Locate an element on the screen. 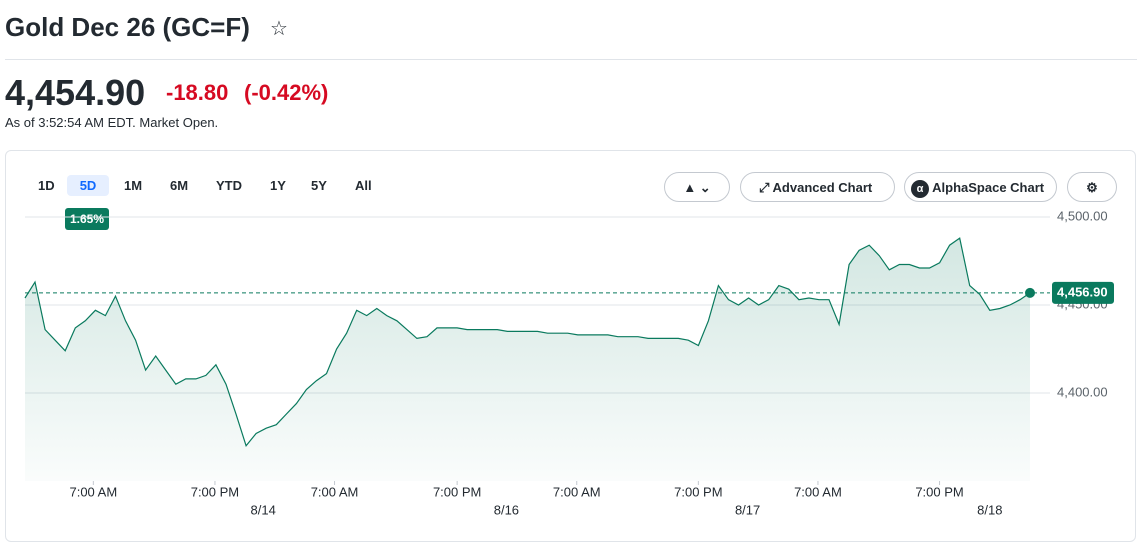 The image size is (1137, 542). price: 4,454.90 is located at coordinates (75, 92).